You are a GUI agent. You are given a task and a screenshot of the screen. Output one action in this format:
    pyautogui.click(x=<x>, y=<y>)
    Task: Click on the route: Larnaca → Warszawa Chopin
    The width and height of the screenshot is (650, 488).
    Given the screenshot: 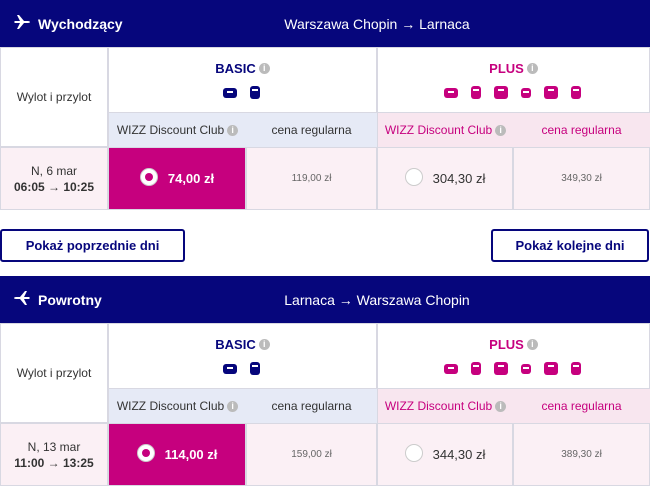 What is the action you would take?
    pyautogui.click(x=377, y=299)
    